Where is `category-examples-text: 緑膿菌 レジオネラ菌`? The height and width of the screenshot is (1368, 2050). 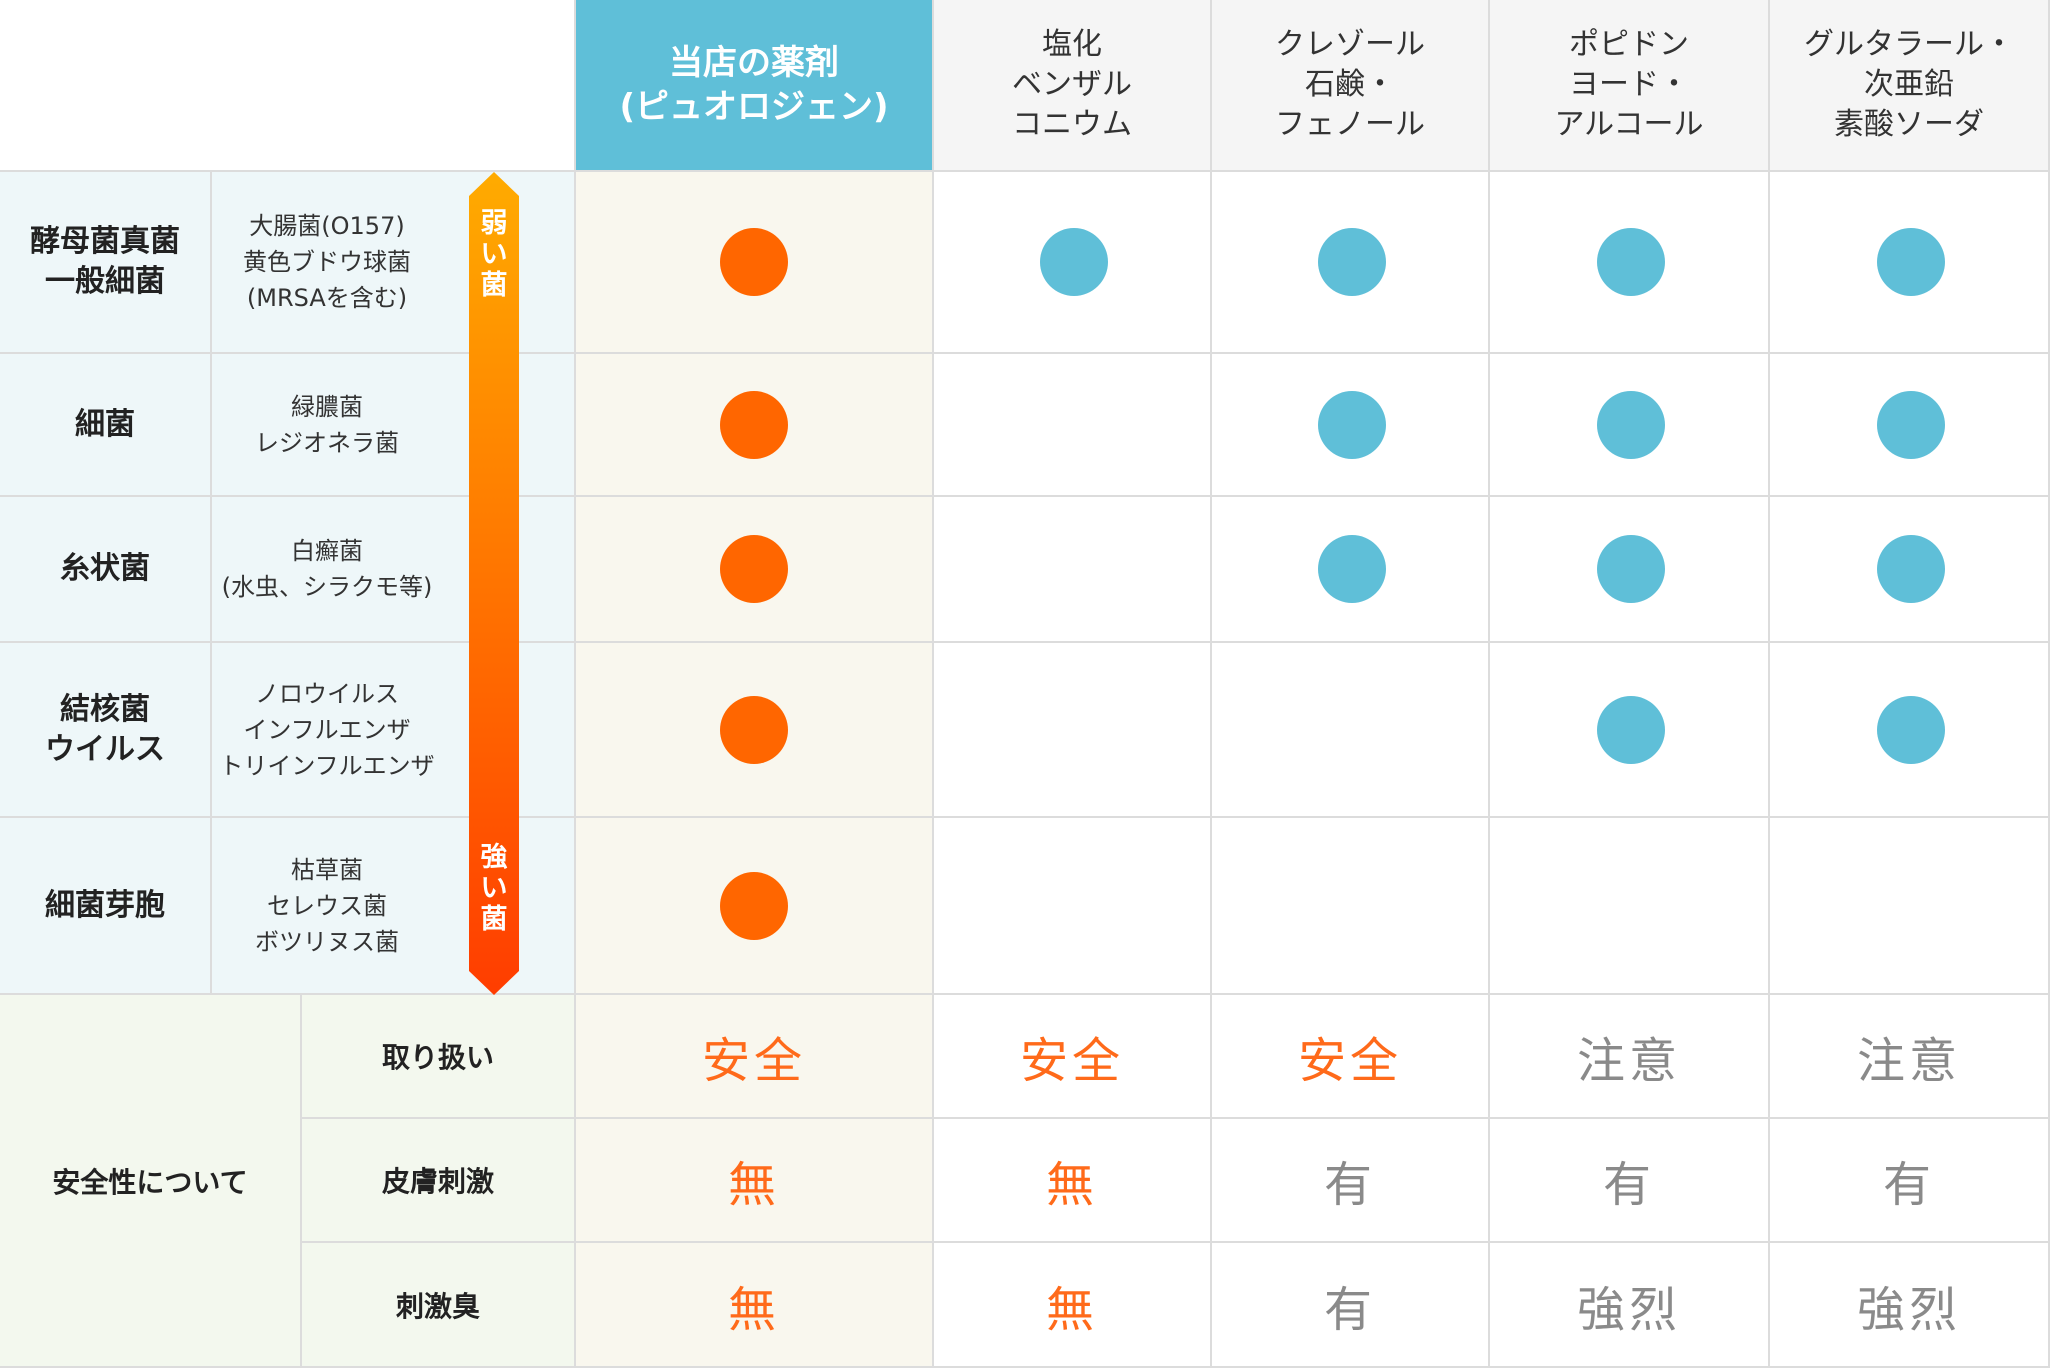 category-examples-text: 緑膿菌 レジオネラ菌 is located at coordinates (327, 424).